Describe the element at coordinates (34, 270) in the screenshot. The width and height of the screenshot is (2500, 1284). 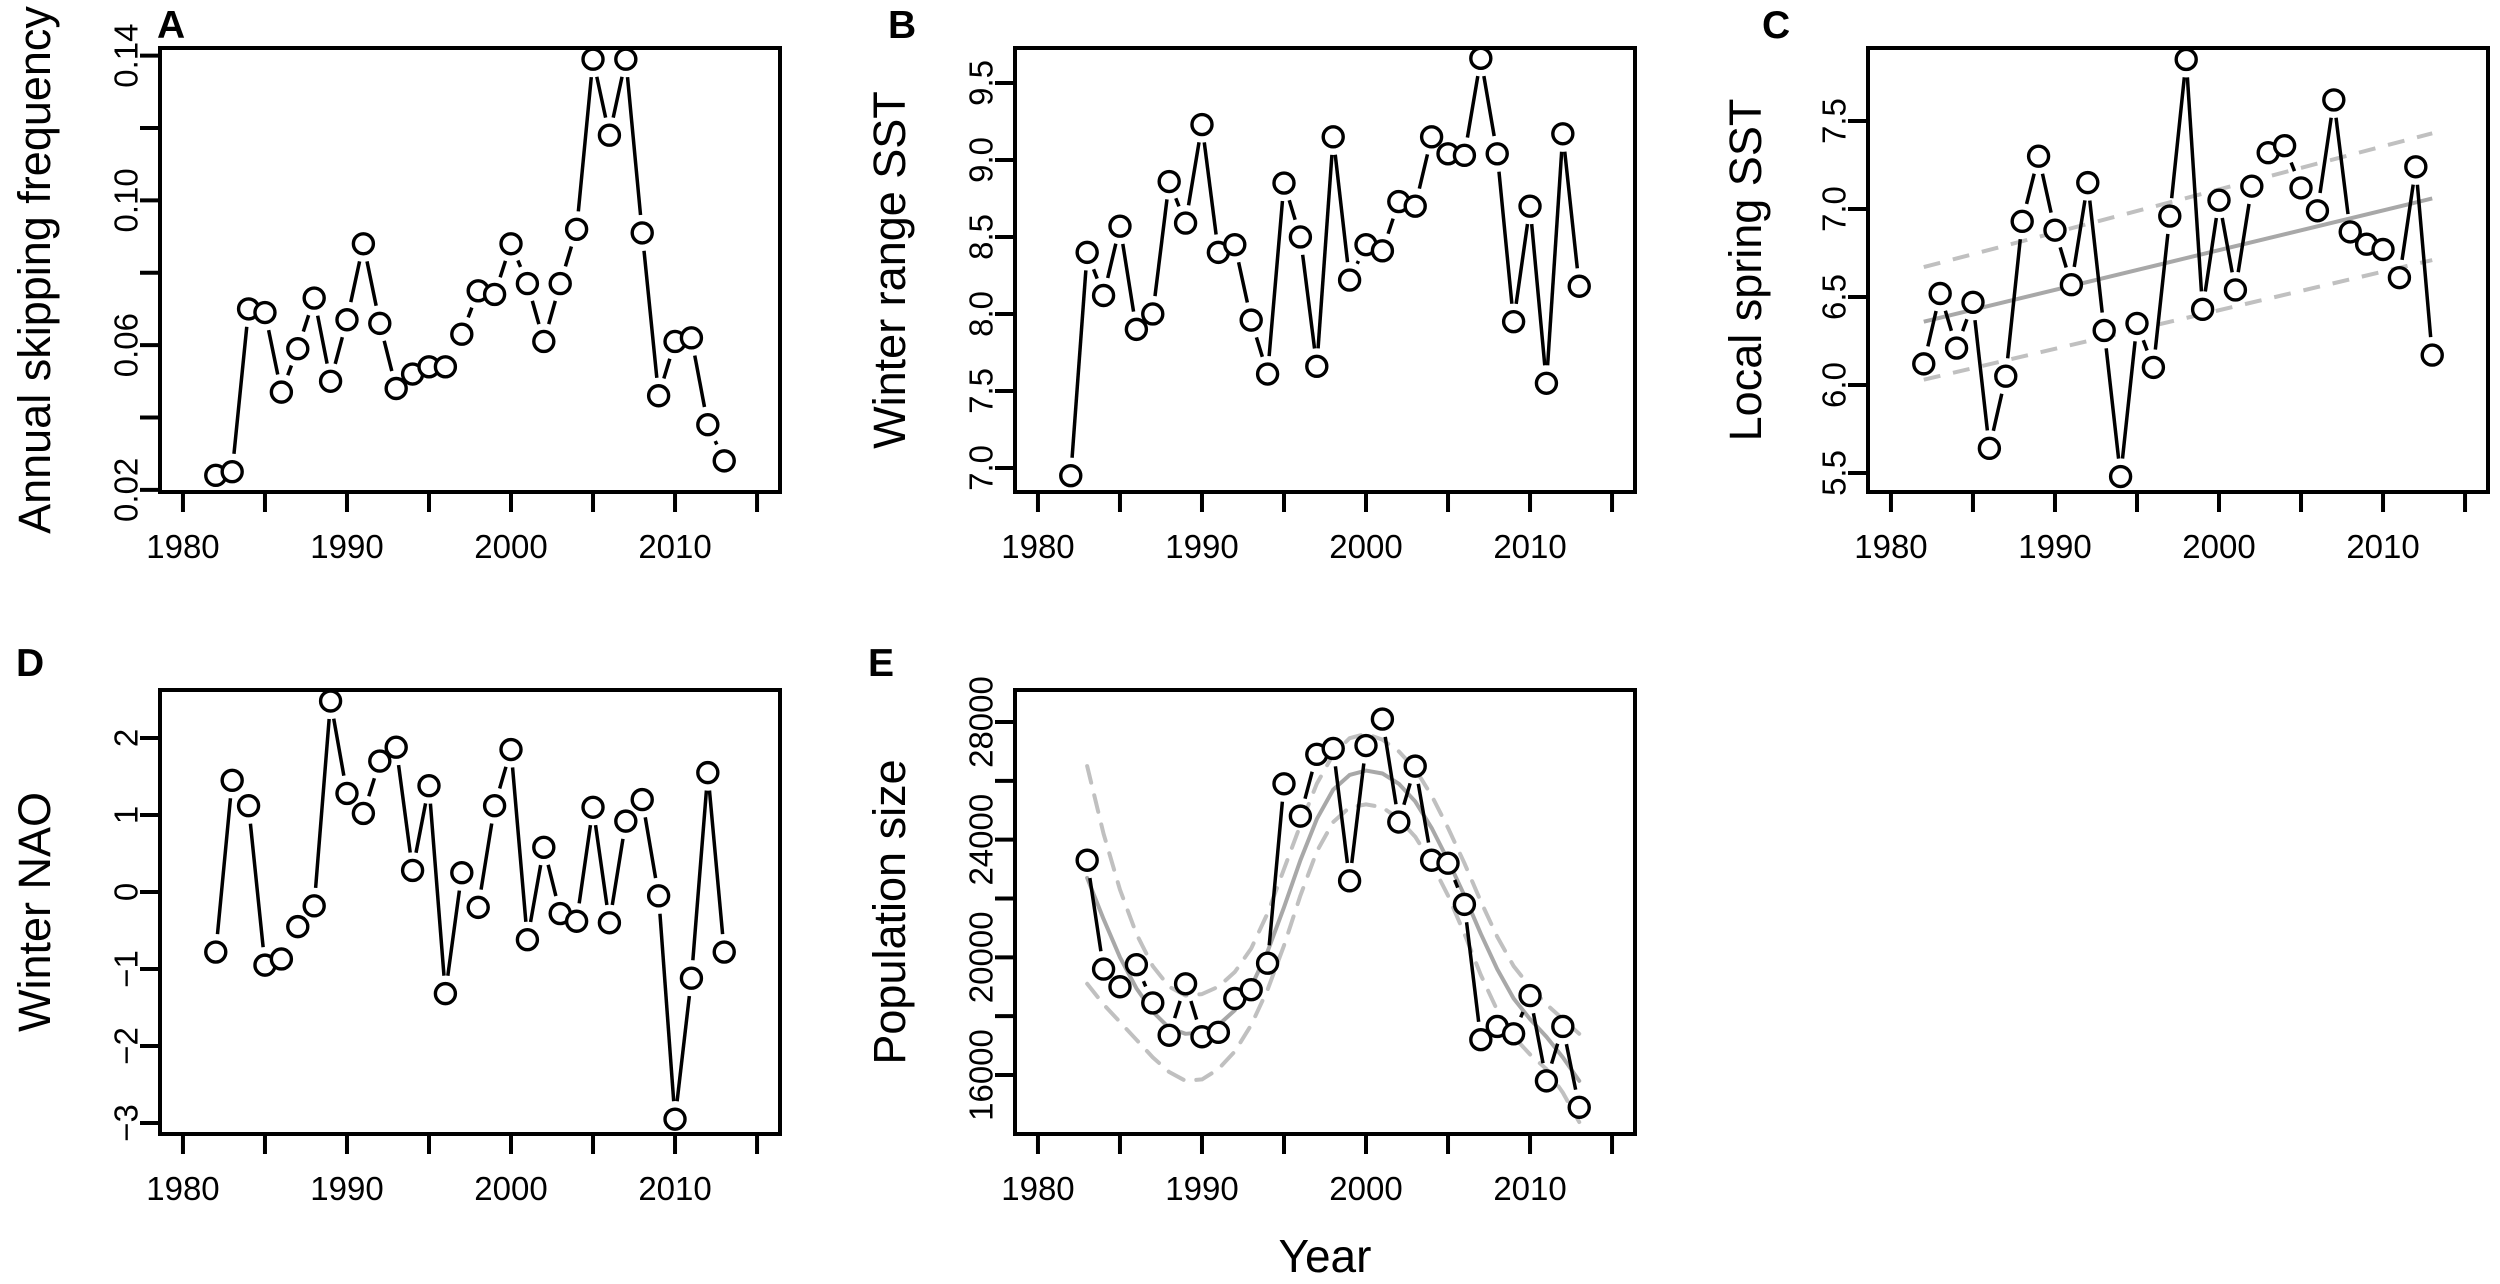
I see `y-axis-title-A: Annual skipping frequency` at that location.